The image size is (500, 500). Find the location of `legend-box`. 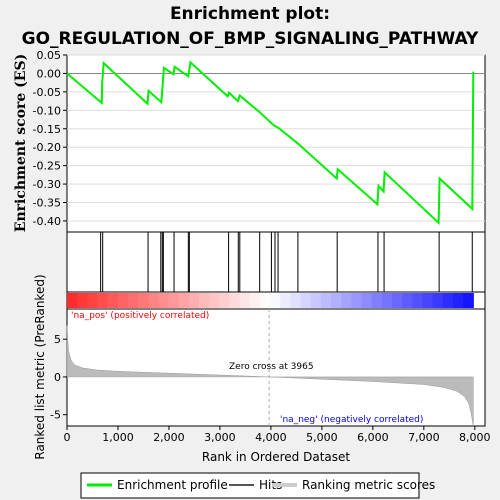

legend-box is located at coordinates (250, 485).